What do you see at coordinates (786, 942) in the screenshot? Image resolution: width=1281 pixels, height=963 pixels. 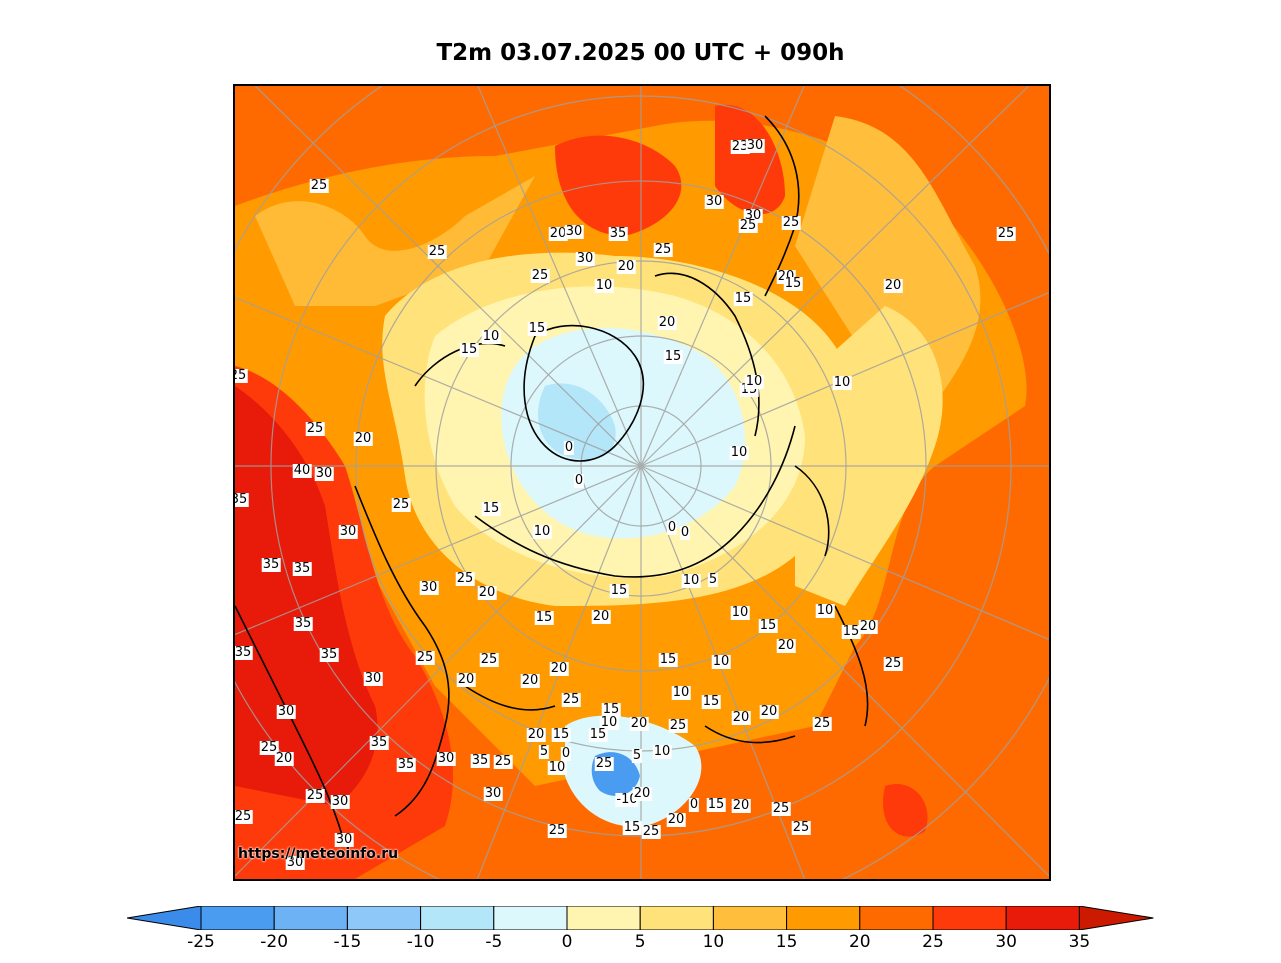 I see `colorbar-tick-label: 15` at bounding box center [786, 942].